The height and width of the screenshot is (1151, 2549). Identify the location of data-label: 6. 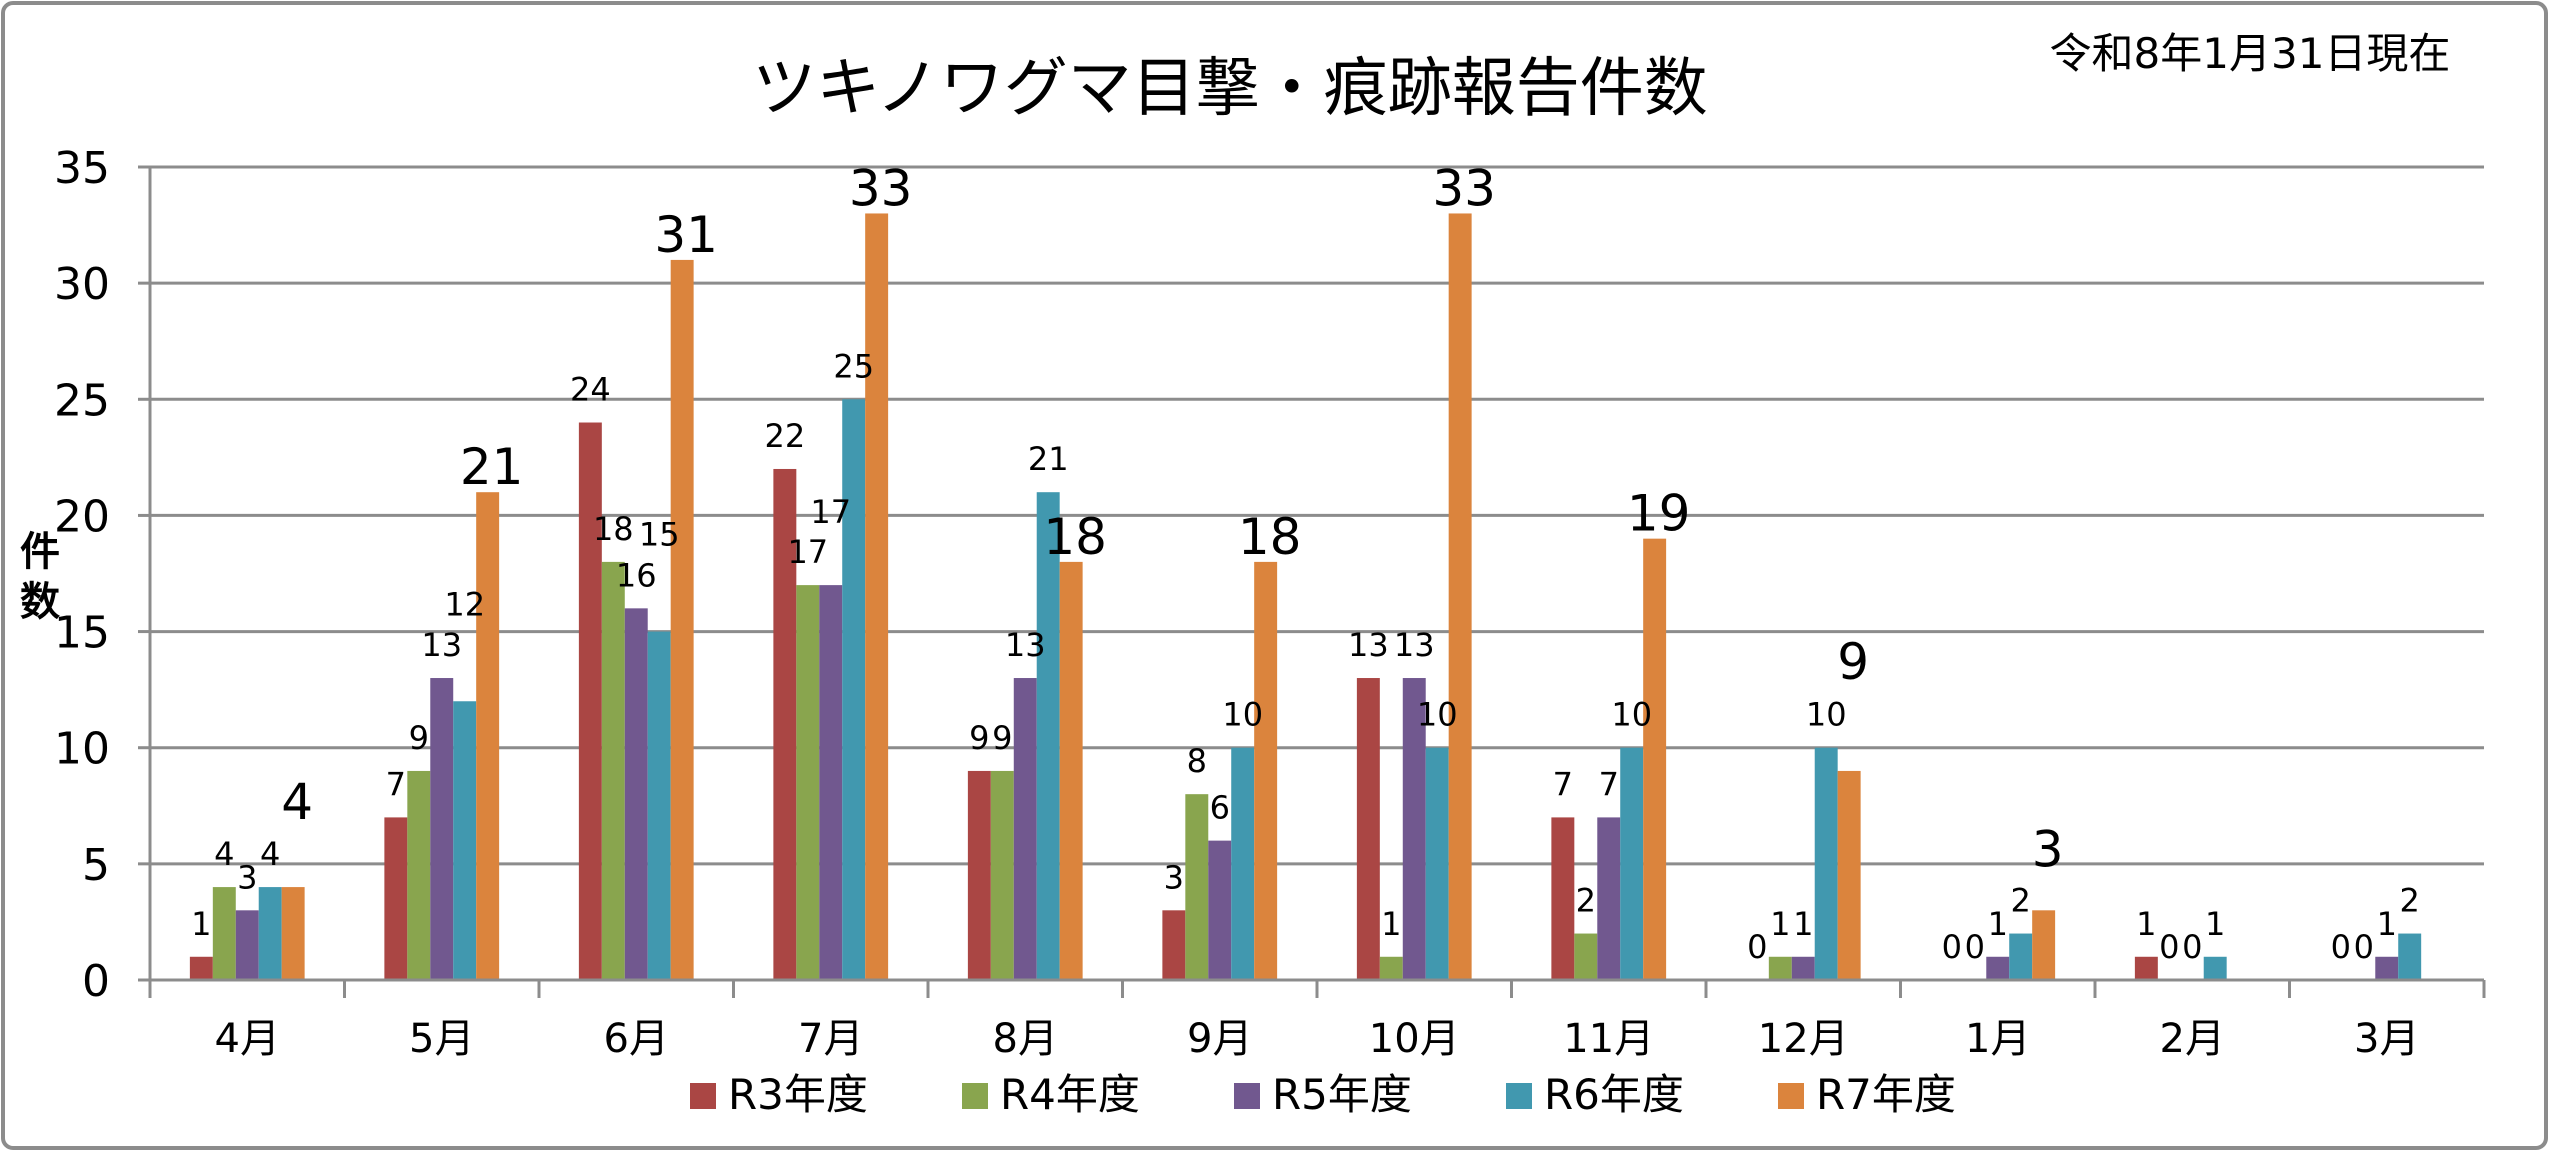
(1220, 808).